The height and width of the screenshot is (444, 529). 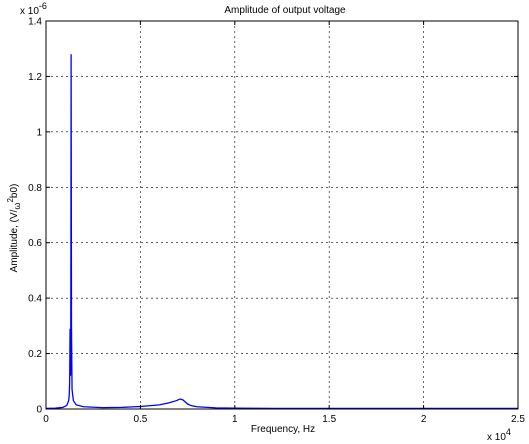 I want to click on x-tick-label: 0.5, so click(x=140, y=419).